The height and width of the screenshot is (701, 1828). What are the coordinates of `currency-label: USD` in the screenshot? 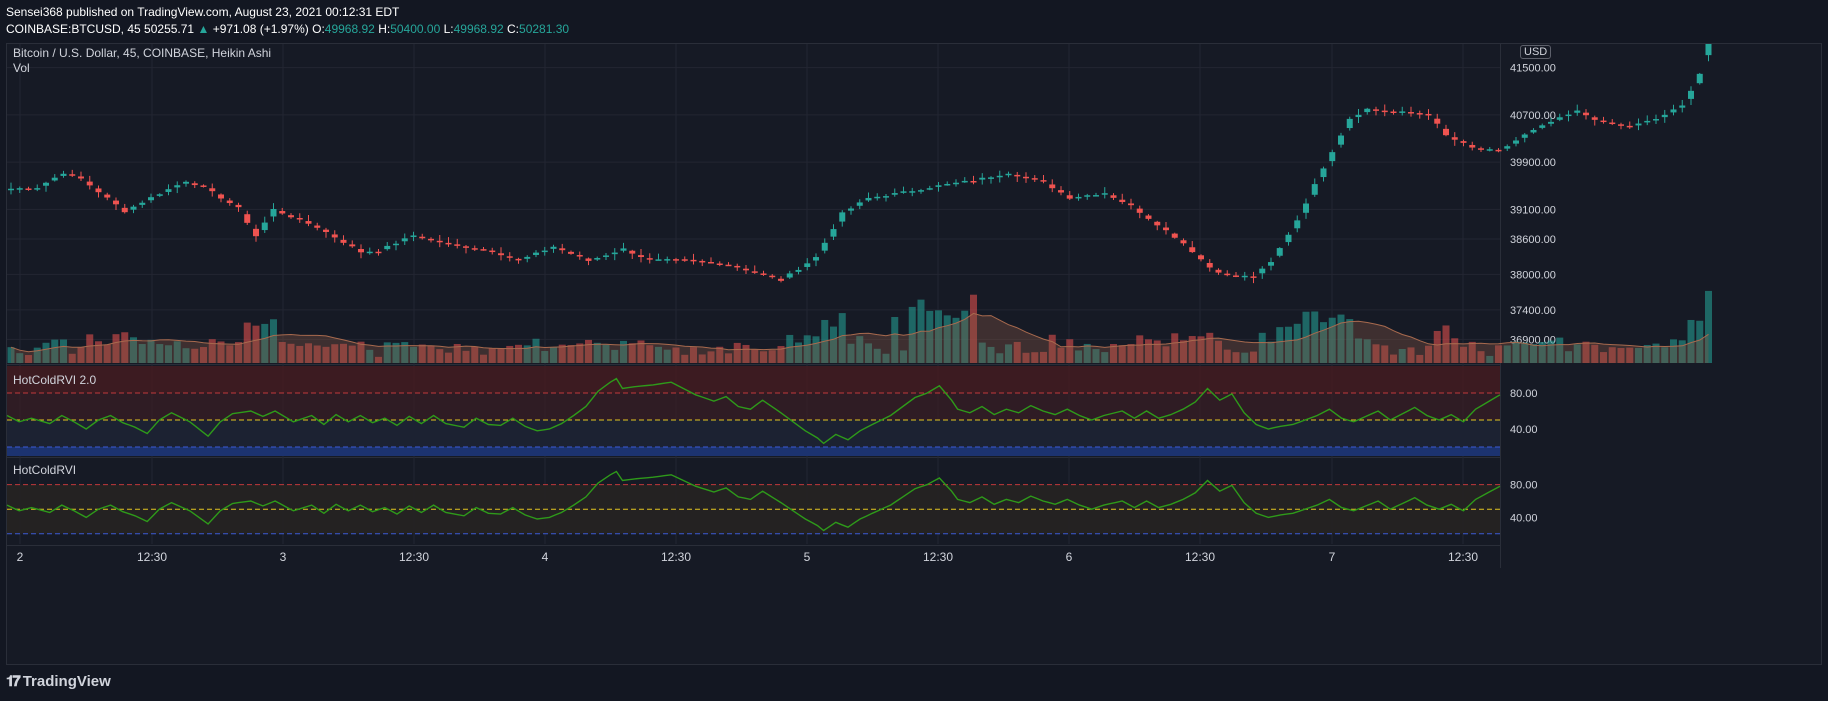 It's located at (1536, 52).